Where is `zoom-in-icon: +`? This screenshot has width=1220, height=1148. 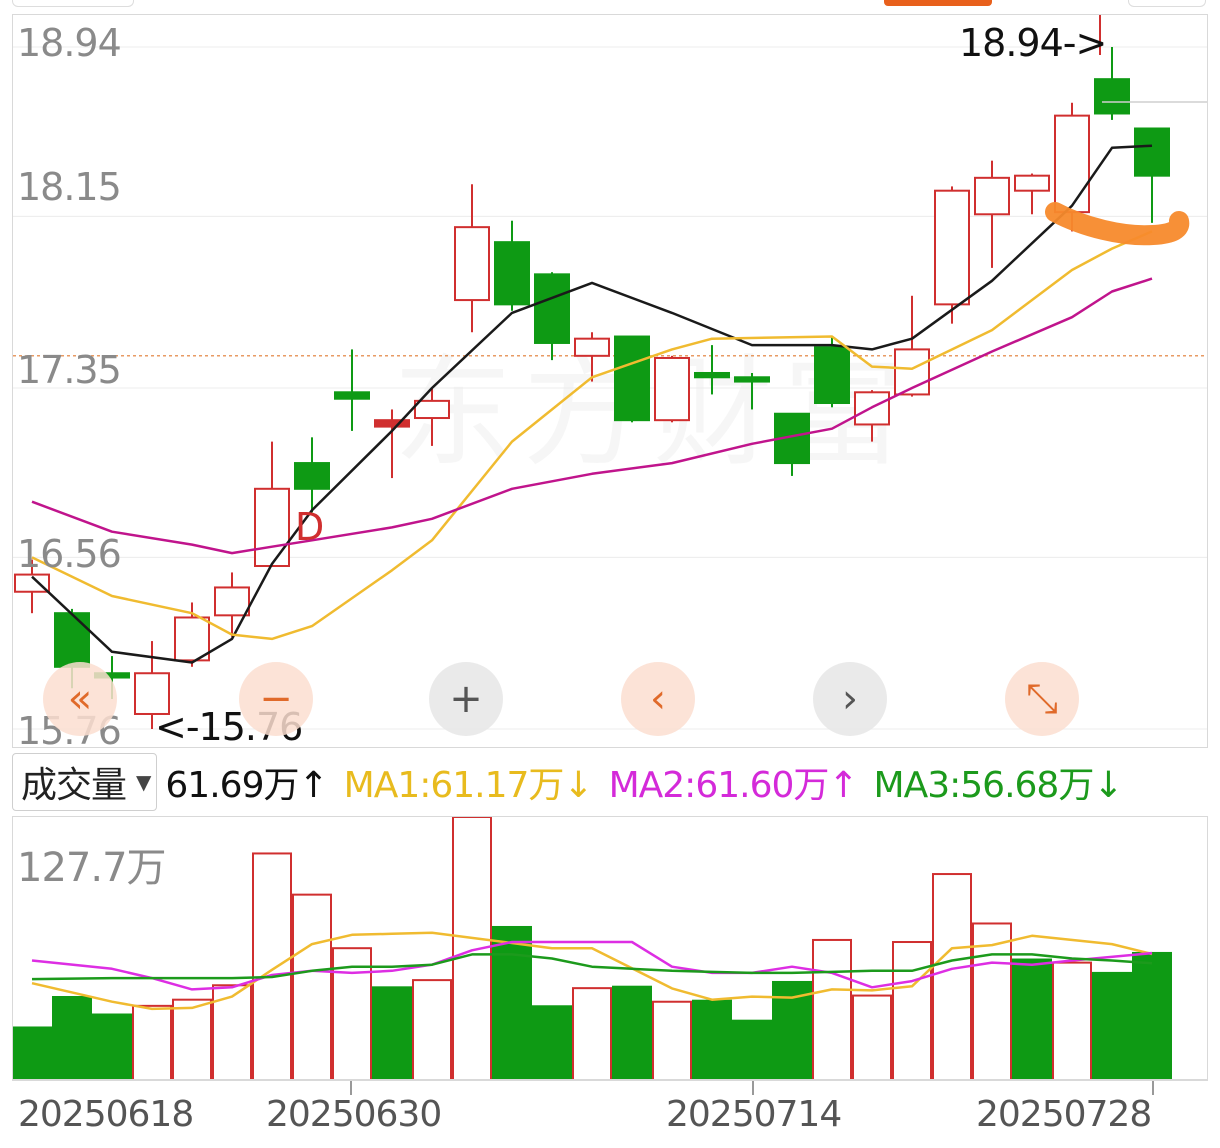
zoom-in-icon: + is located at coordinates (466, 699).